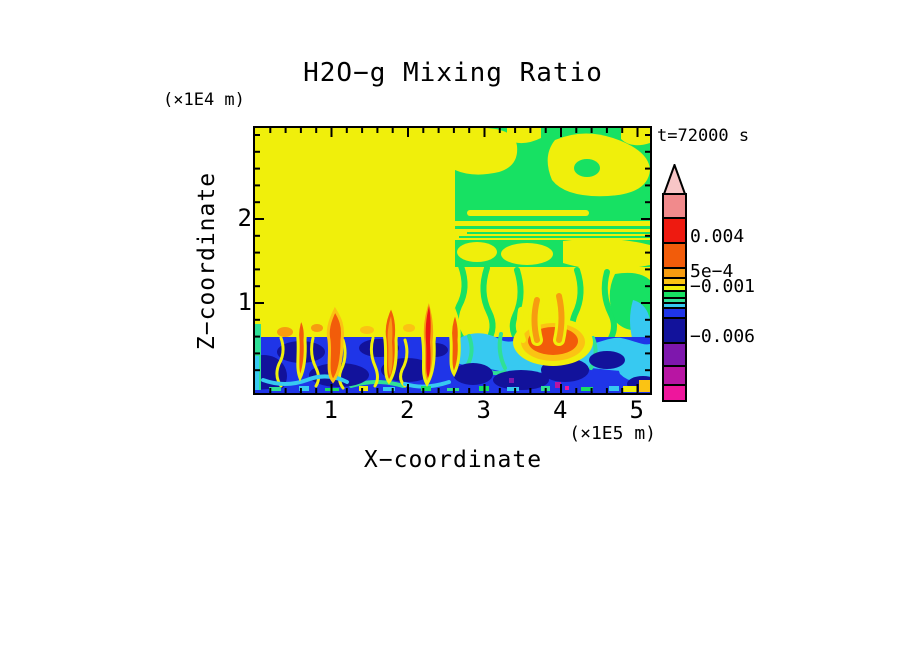 This screenshot has width=904, height=654. I want to click on colorbar-bar, so click(674, 297).